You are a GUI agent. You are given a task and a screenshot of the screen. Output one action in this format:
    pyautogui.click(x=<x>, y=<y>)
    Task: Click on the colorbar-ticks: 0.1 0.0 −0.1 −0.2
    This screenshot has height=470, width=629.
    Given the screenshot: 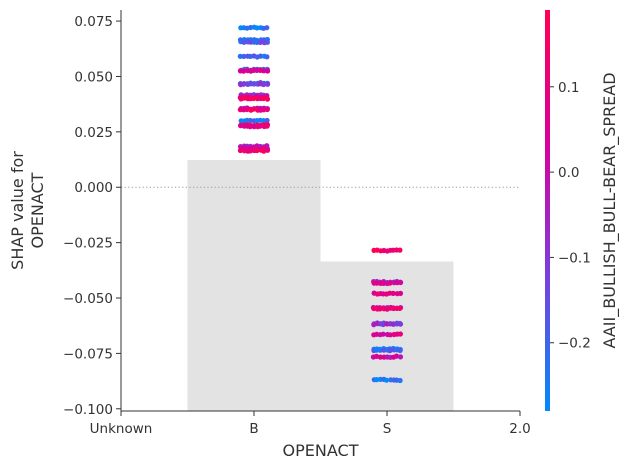 What is the action you would take?
    pyautogui.click(x=570, y=216)
    